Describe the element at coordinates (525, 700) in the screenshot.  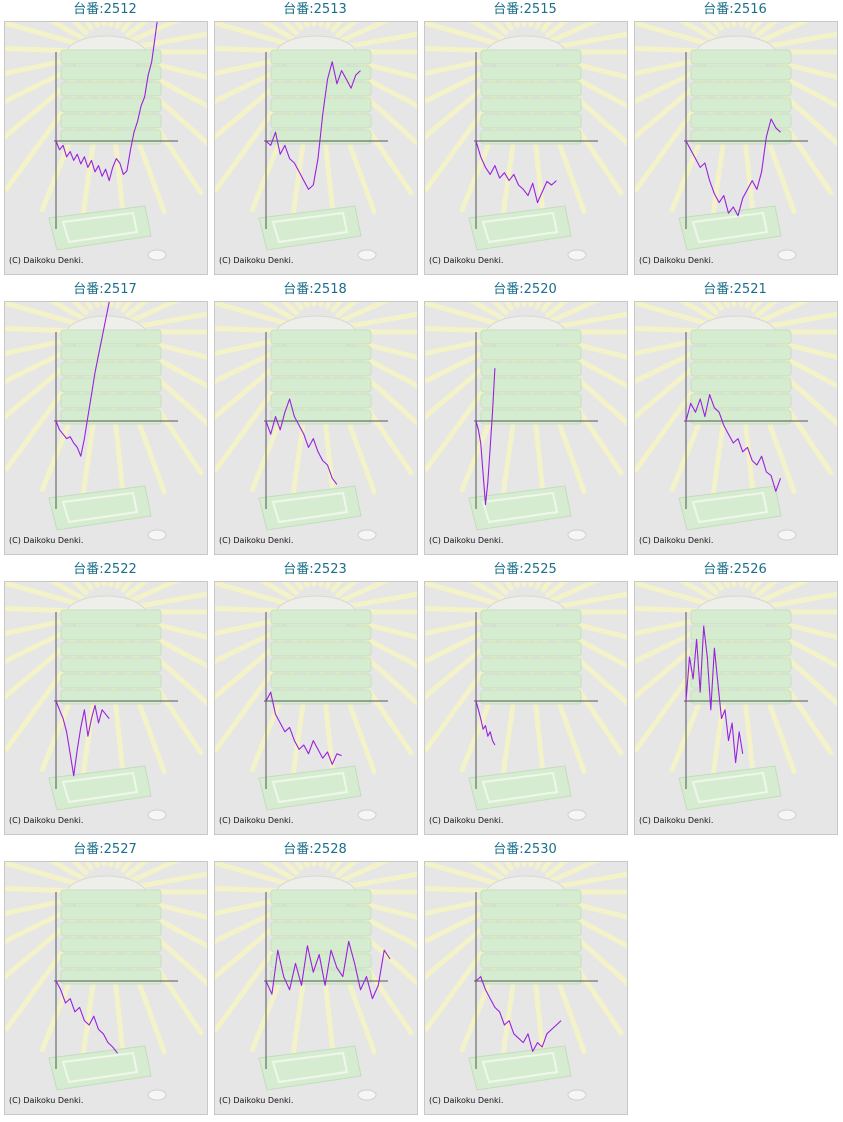
I see `chart-cell: 台番:2525 (C) Daikoku Denki.` at that location.